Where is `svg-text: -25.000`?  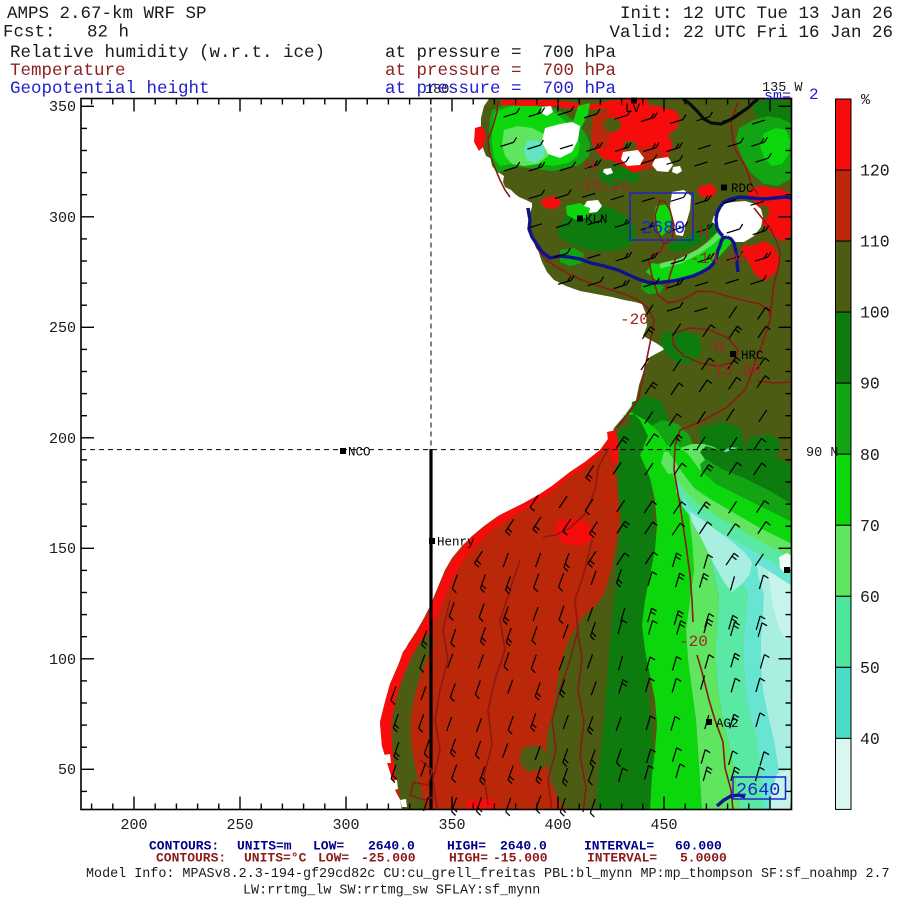 svg-text: -25.000 is located at coordinates (388, 858).